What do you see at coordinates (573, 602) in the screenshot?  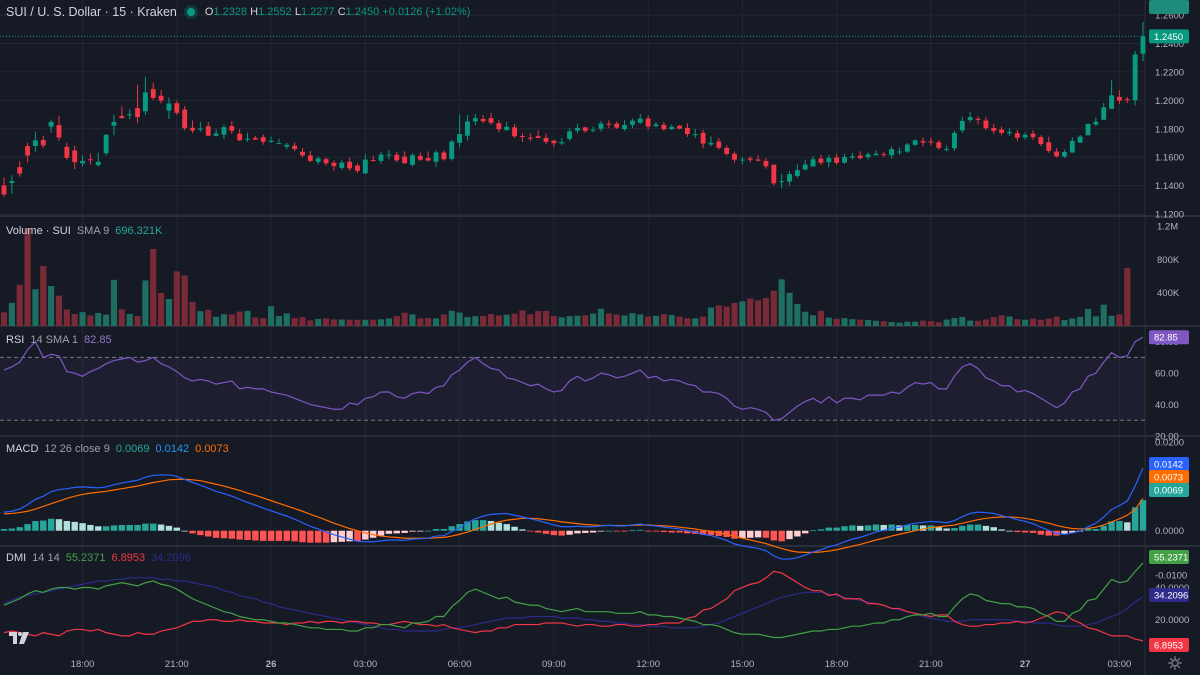 I see `dmi-pane` at bounding box center [573, 602].